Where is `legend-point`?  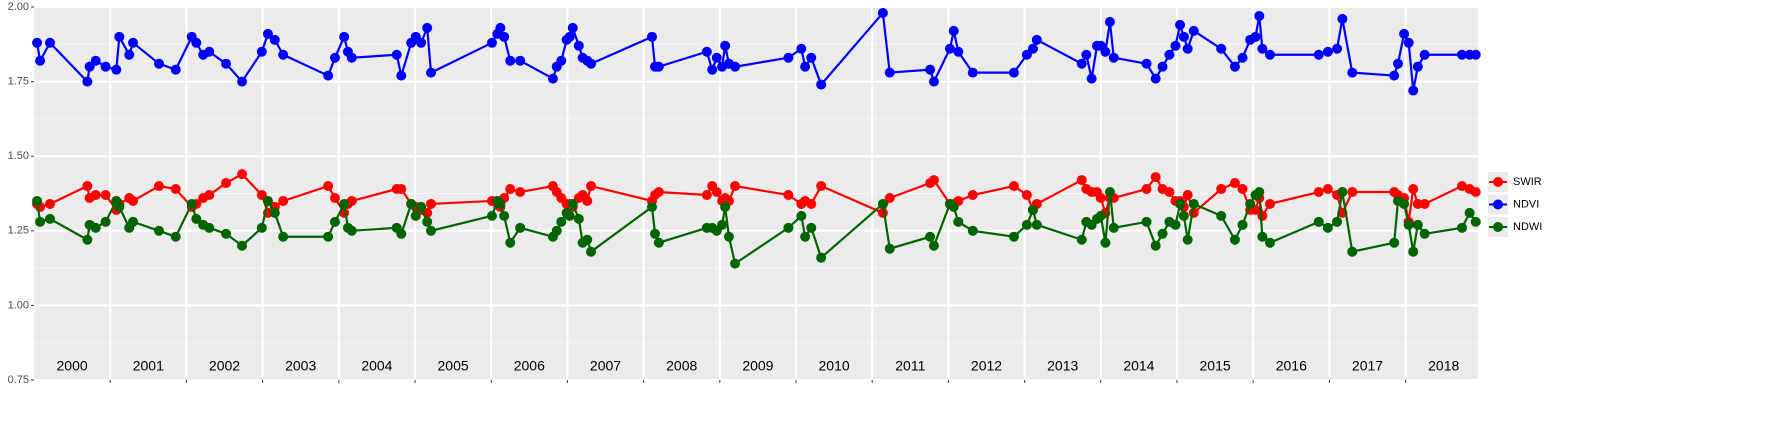 legend-point is located at coordinates (1498, 204).